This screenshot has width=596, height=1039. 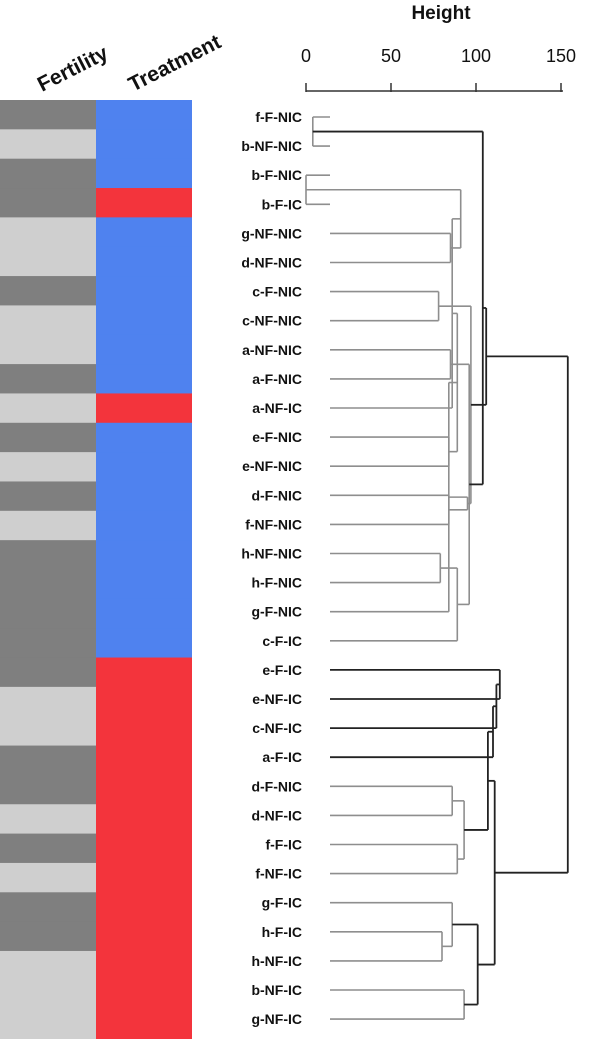 What do you see at coordinates (73, 68) in the screenshot?
I see `fertility-header: Fertility` at bounding box center [73, 68].